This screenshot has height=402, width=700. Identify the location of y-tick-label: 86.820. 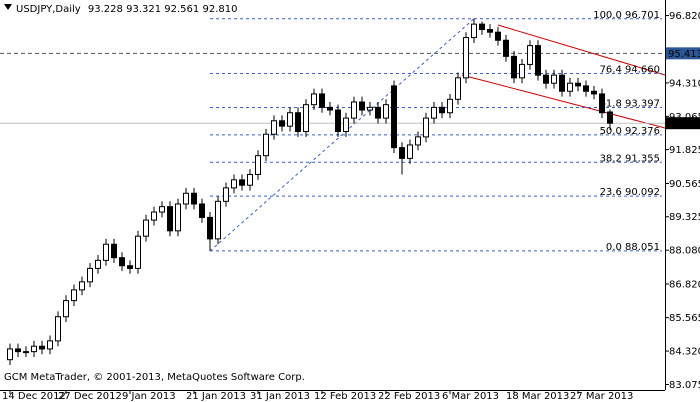
(684, 284).